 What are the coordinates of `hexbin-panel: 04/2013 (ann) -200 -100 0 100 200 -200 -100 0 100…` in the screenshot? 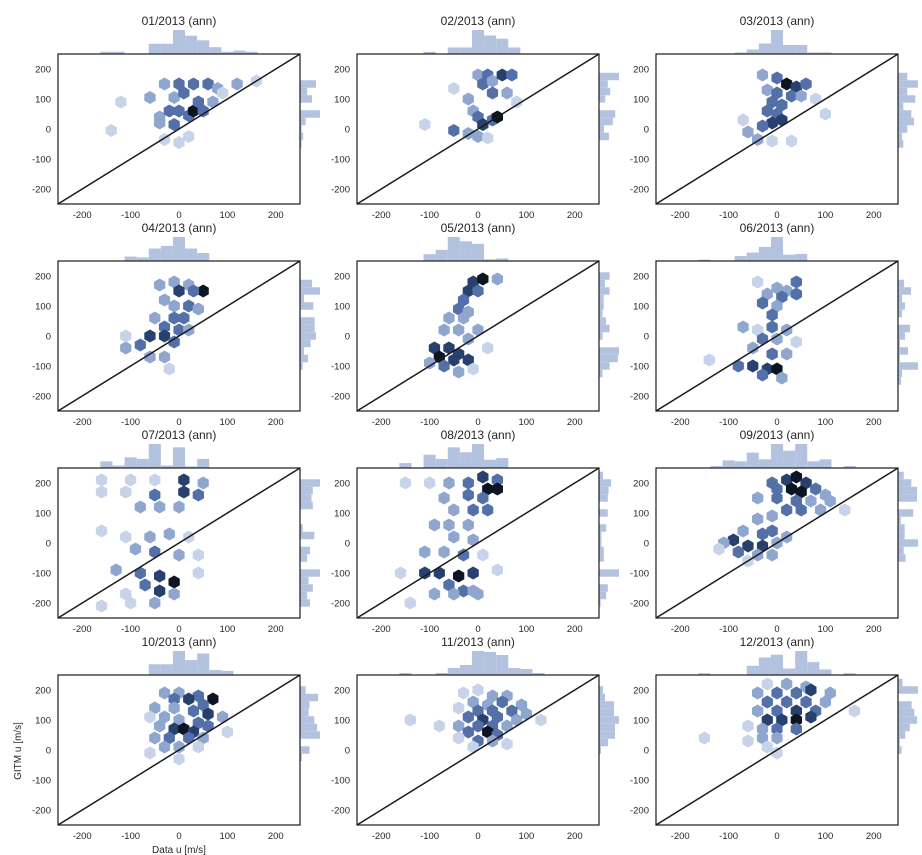 It's located at (176, 324).